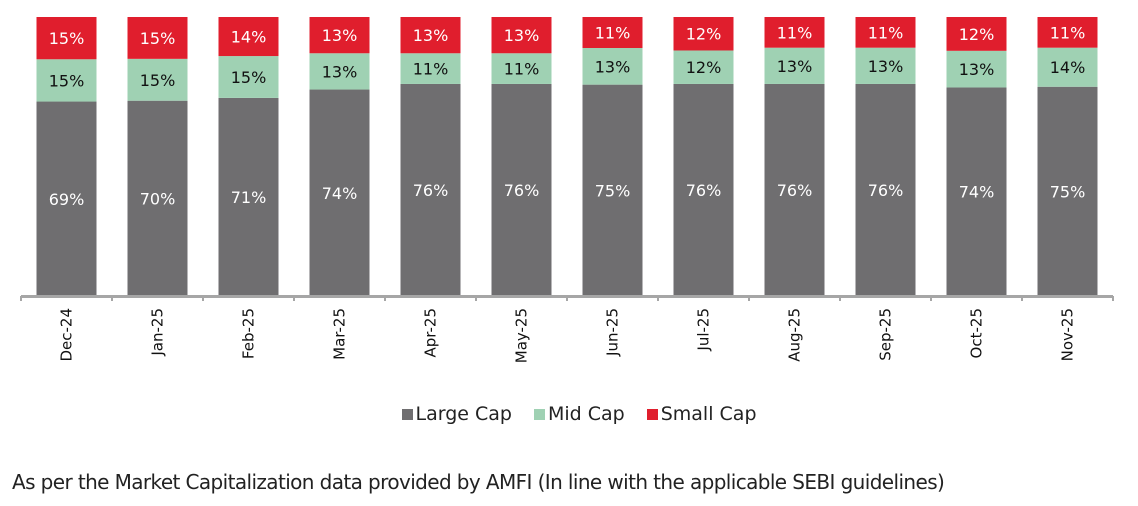  Describe the element at coordinates (1068, 334) in the screenshot. I see `x-tick-label-nov-25: Nov-25` at that location.